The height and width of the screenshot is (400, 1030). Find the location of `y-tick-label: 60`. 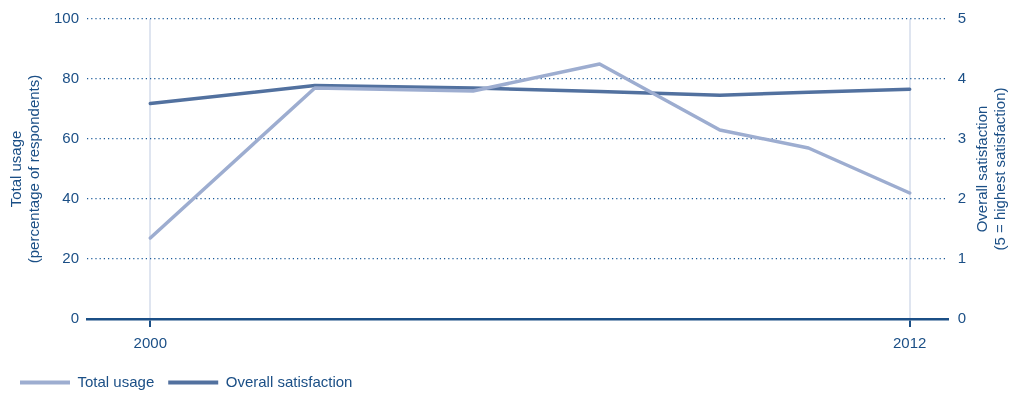

y-tick-label: 60 is located at coordinates (71, 138).